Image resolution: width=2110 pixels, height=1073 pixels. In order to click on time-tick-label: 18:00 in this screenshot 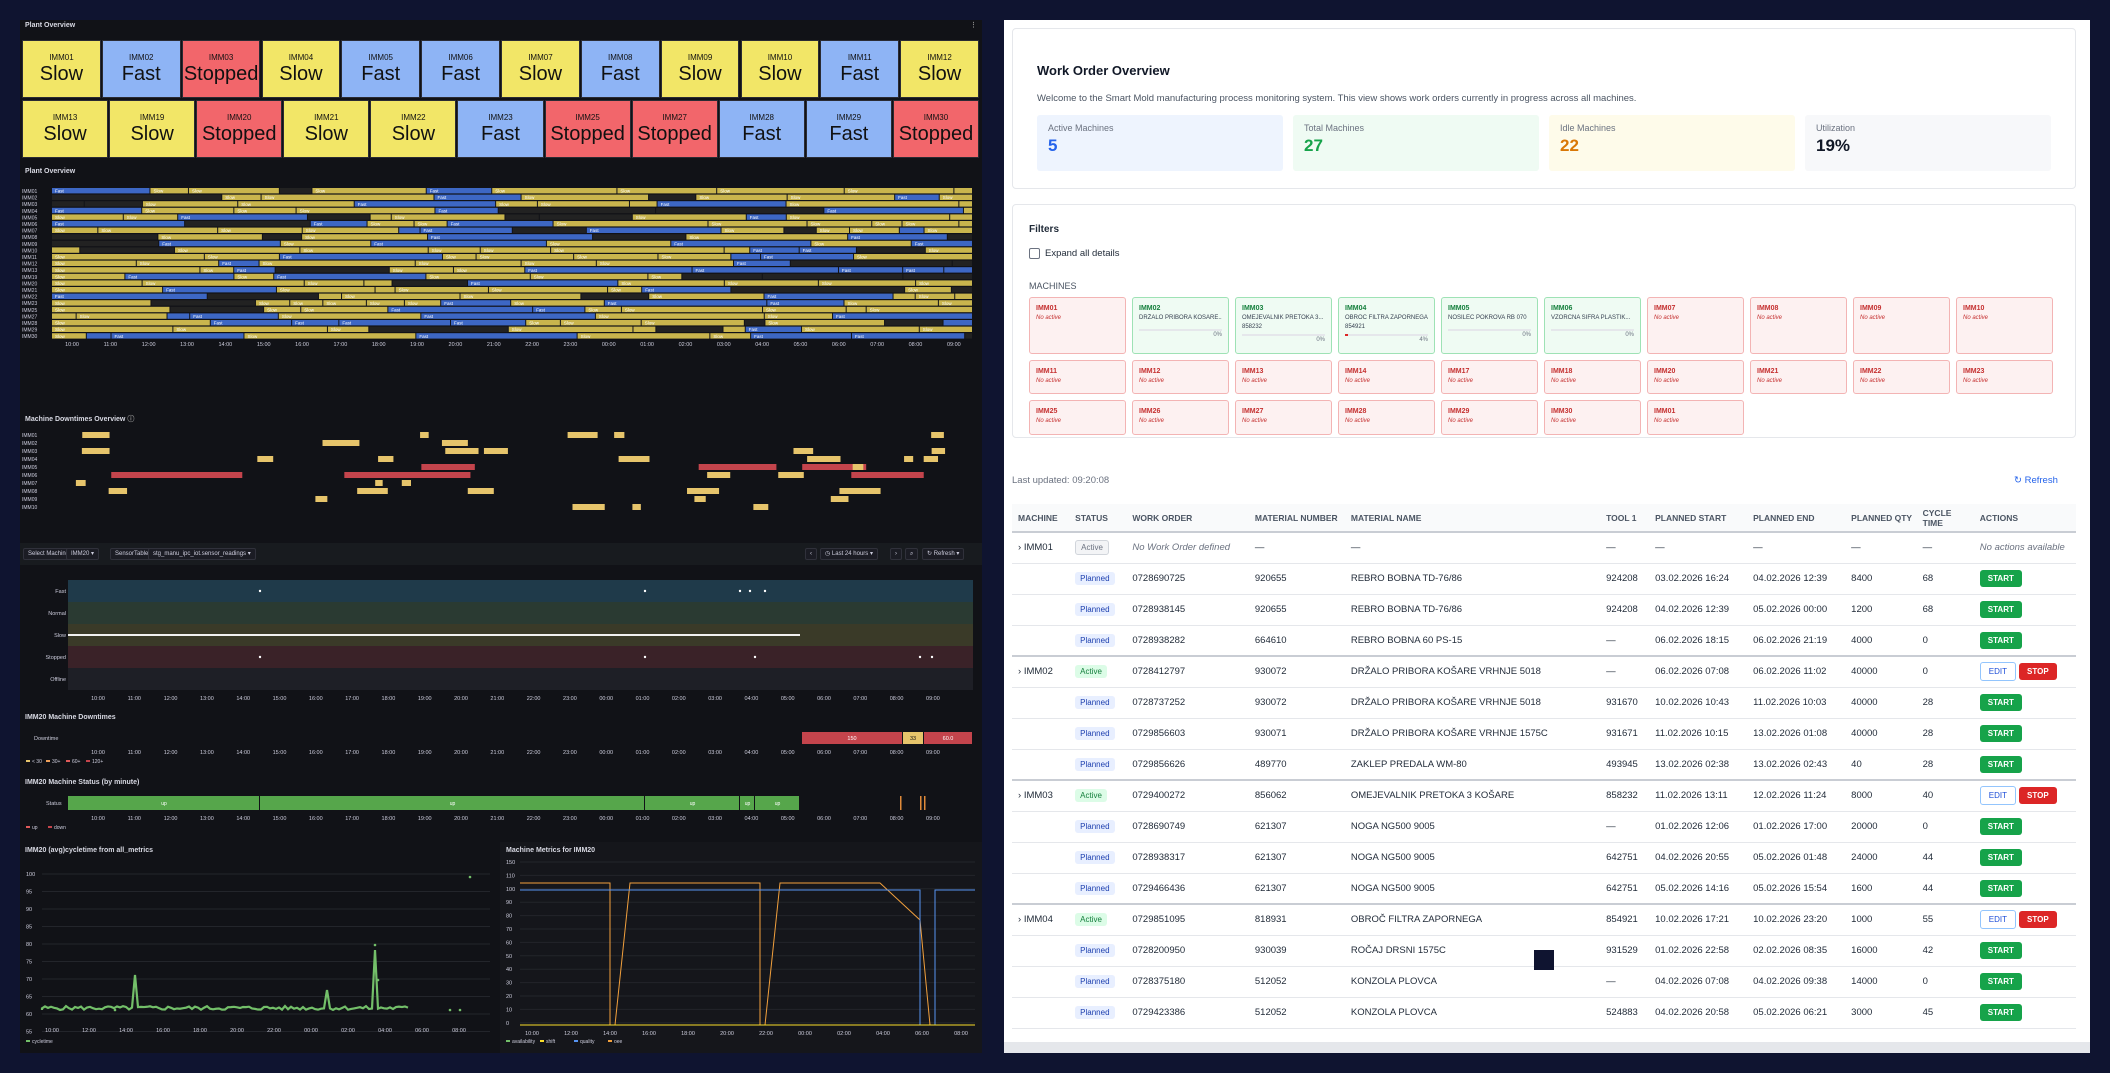, I will do `click(389, 819)`.